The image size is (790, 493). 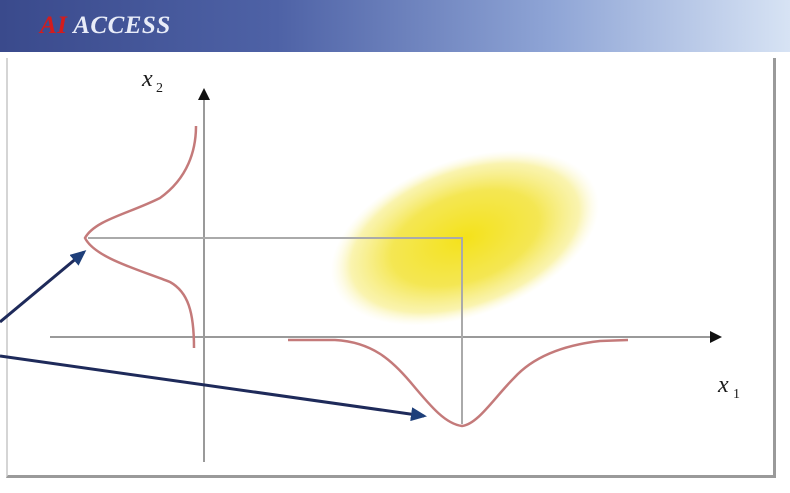 I want to click on pointer-arrow-lower, so click(x=213, y=388).